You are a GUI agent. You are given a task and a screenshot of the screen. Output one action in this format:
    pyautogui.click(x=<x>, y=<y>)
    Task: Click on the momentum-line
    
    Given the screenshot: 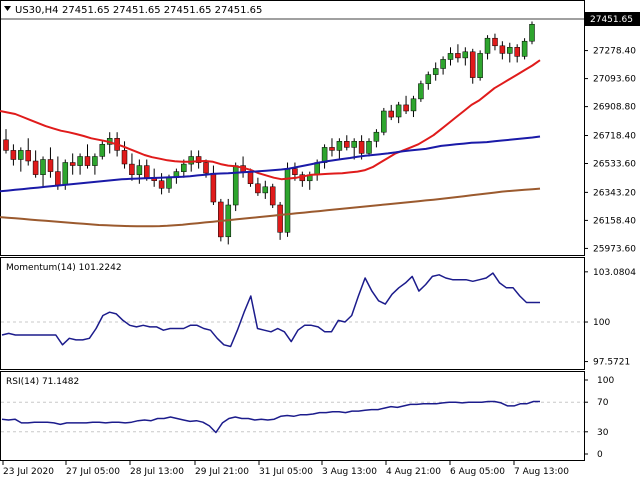 What is the action you would take?
    pyautogui.click(x=270, y=310)
    